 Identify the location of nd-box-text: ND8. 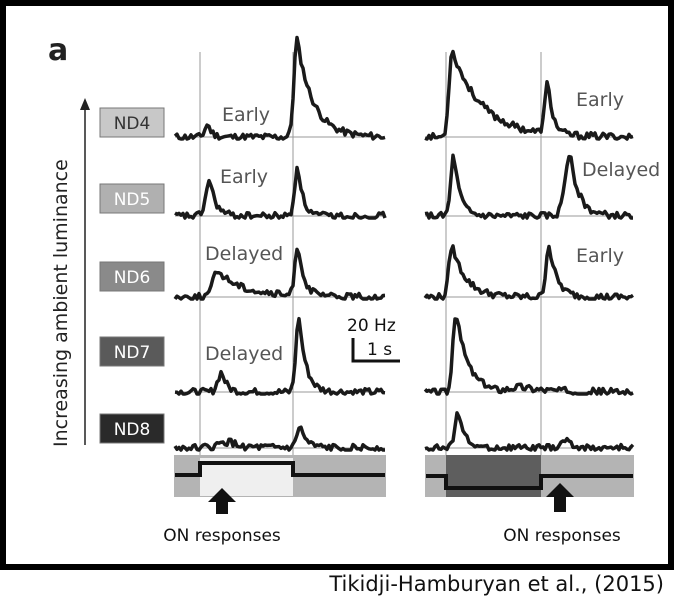
(132, 430).